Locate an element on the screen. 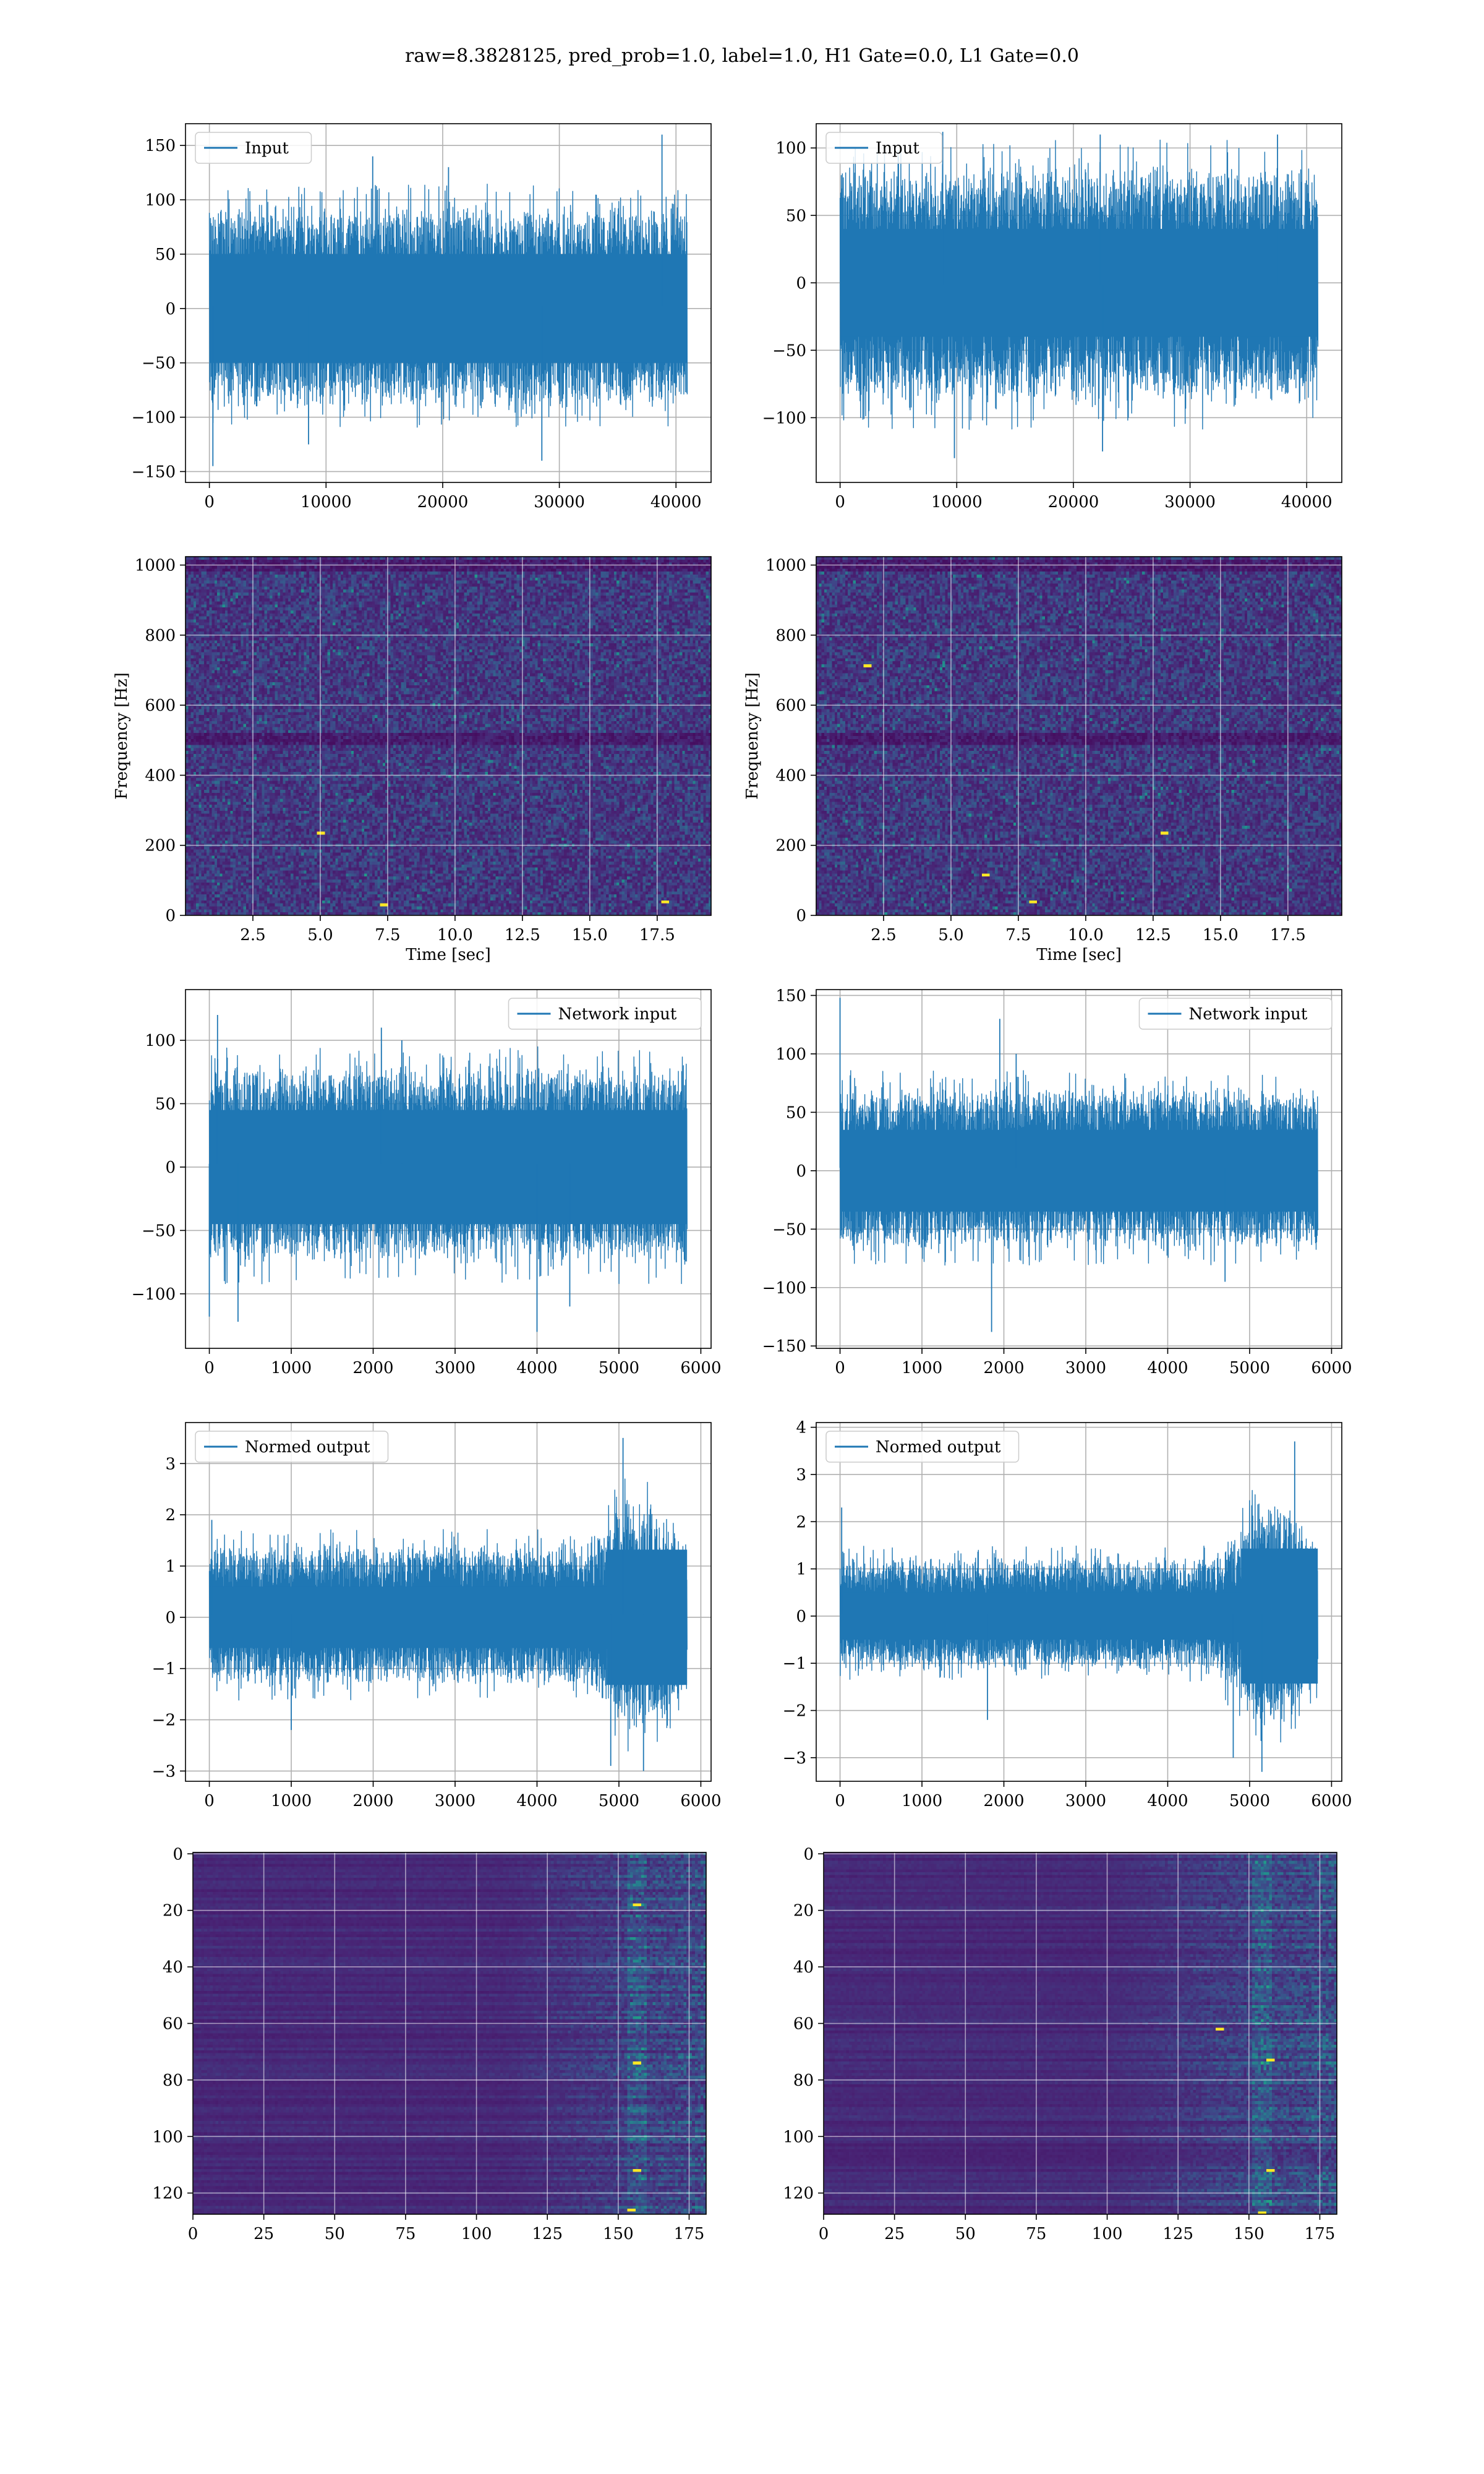 This screenshot has width=1484, height=2474. x-tick-label: 125 is located at coordinates (1177, 2234).